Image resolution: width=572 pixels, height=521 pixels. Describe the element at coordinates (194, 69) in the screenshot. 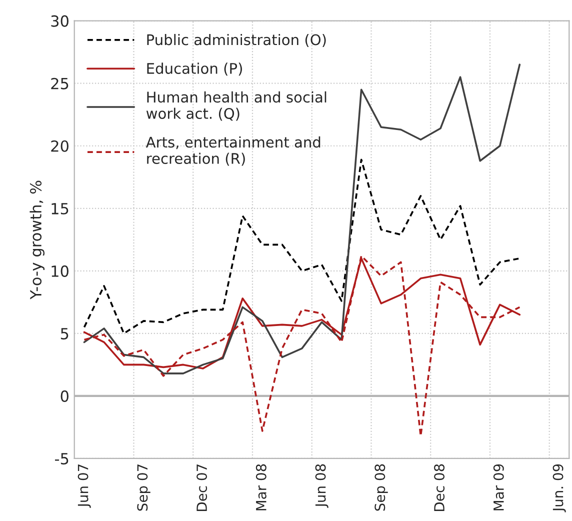

I see `legend-label: Education (P)` at that location.